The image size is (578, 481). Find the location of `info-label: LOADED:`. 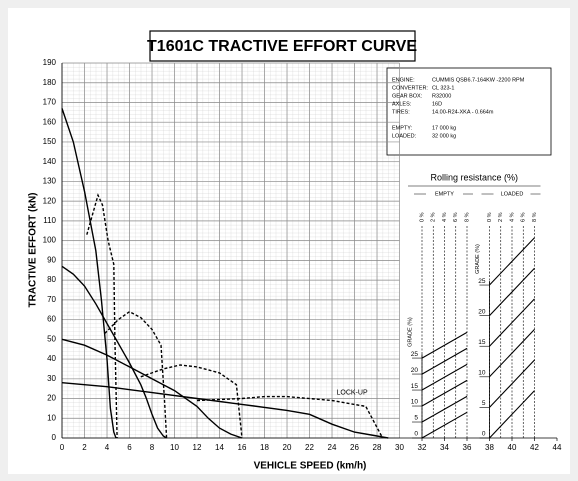

info-label: LOADED: is located at coordinates (404, 136).